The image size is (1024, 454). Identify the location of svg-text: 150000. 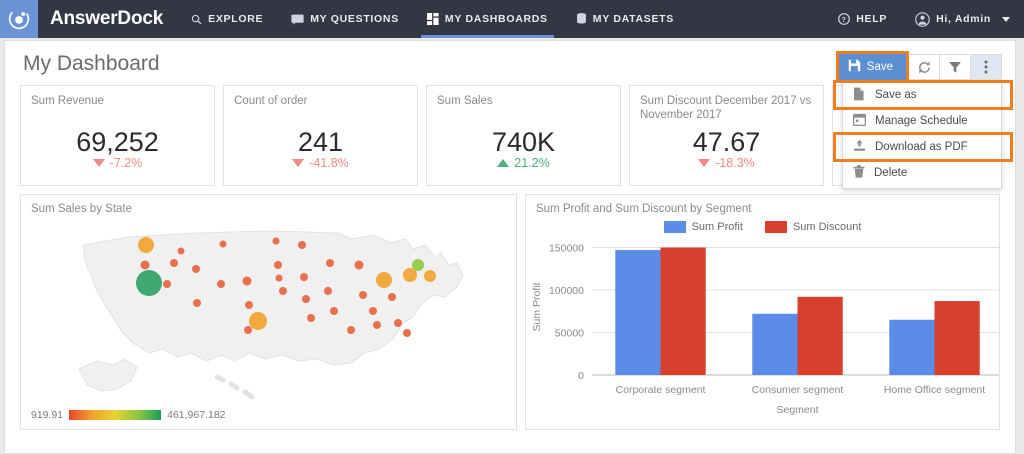
(566, 249).